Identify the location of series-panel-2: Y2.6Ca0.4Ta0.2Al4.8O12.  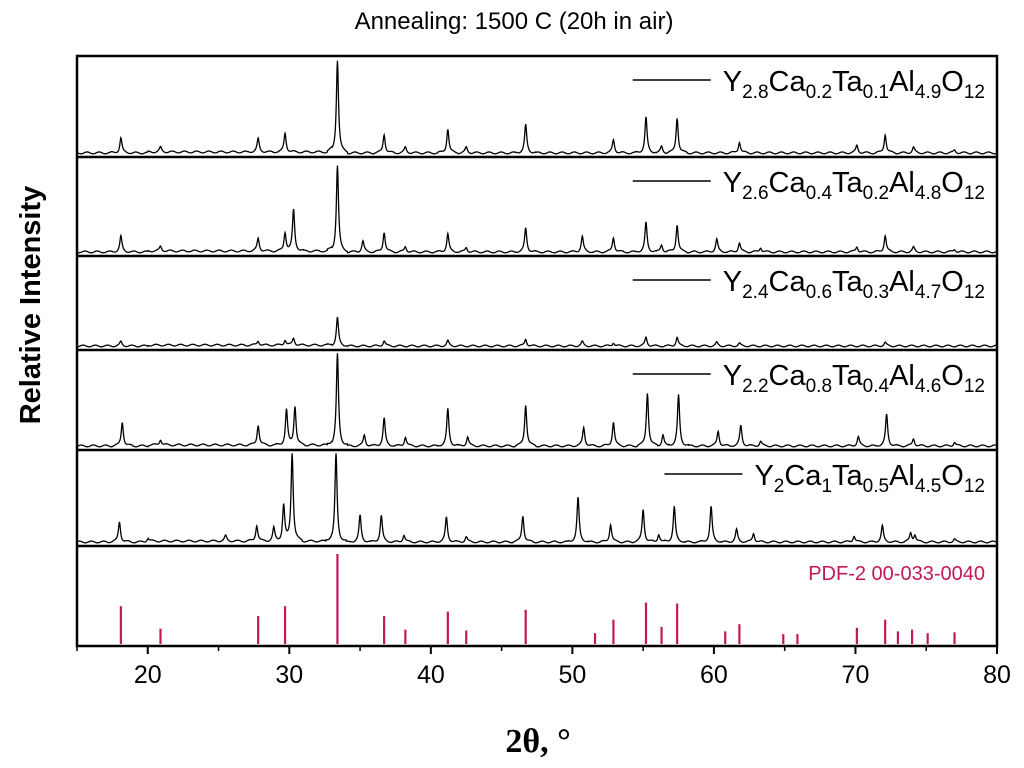
(536, 204).